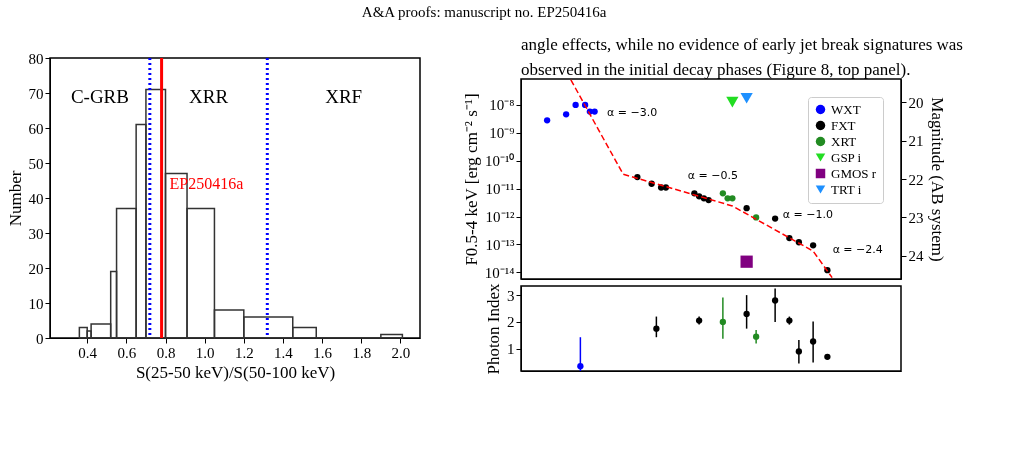 The height and width of the screenshot is (474, 1025). I want to click on y-tick-label: 20, so click(36, 268).